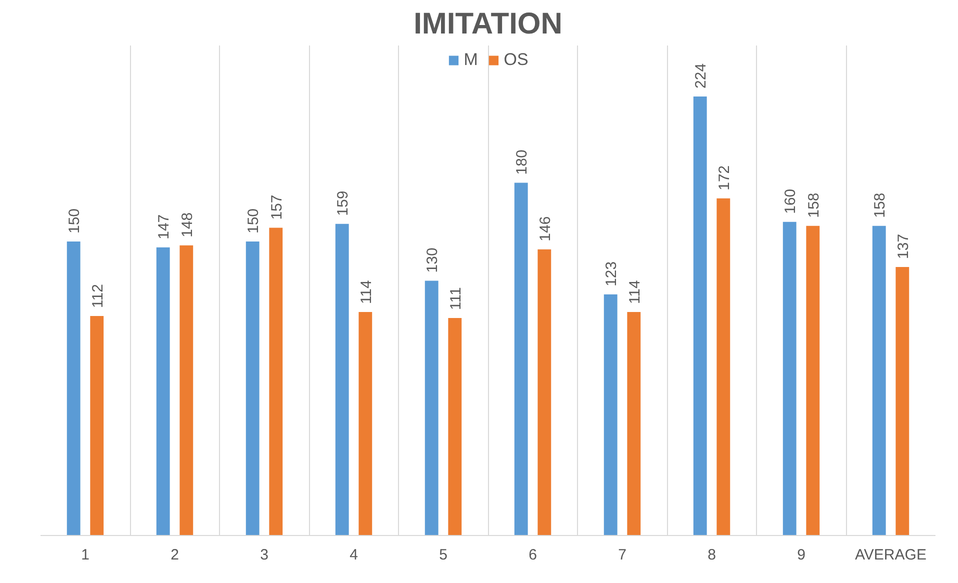 The width and height of the screenshot is (958, 583). Describe the element at coordinates (164, 227) in the screenshot. I see `data-label: 147` at that location.